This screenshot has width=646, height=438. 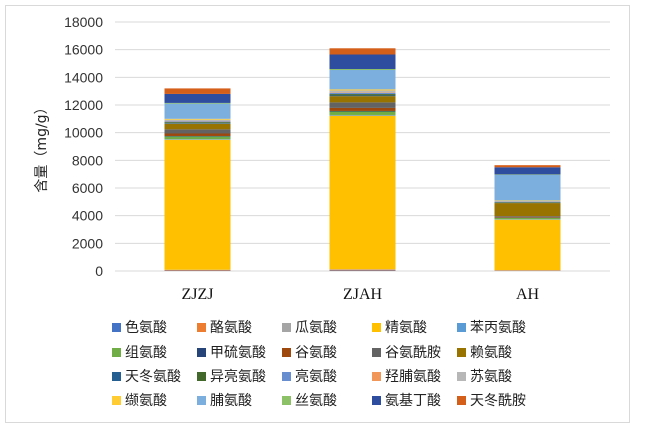 What do you see at coordinates (83, 105) in the screenshot?
I see `y-tick-label: 12000` at bounding box center [83, 105].